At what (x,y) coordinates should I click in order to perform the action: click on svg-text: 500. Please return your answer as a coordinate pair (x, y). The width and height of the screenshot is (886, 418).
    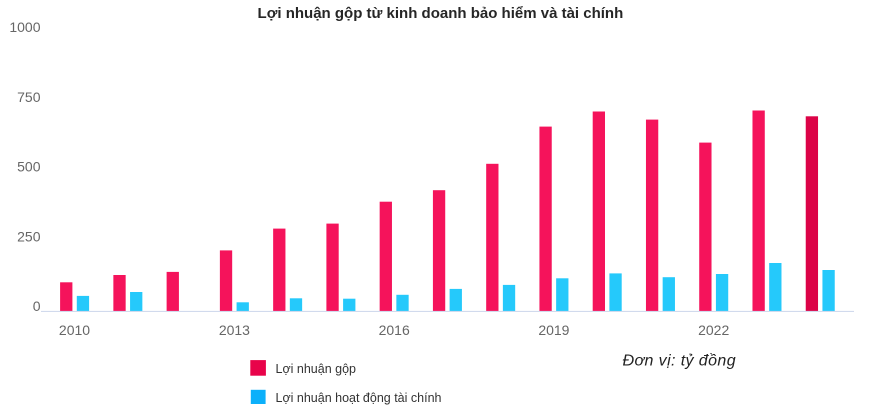
    Looking at the image, I should click on (29, 167).